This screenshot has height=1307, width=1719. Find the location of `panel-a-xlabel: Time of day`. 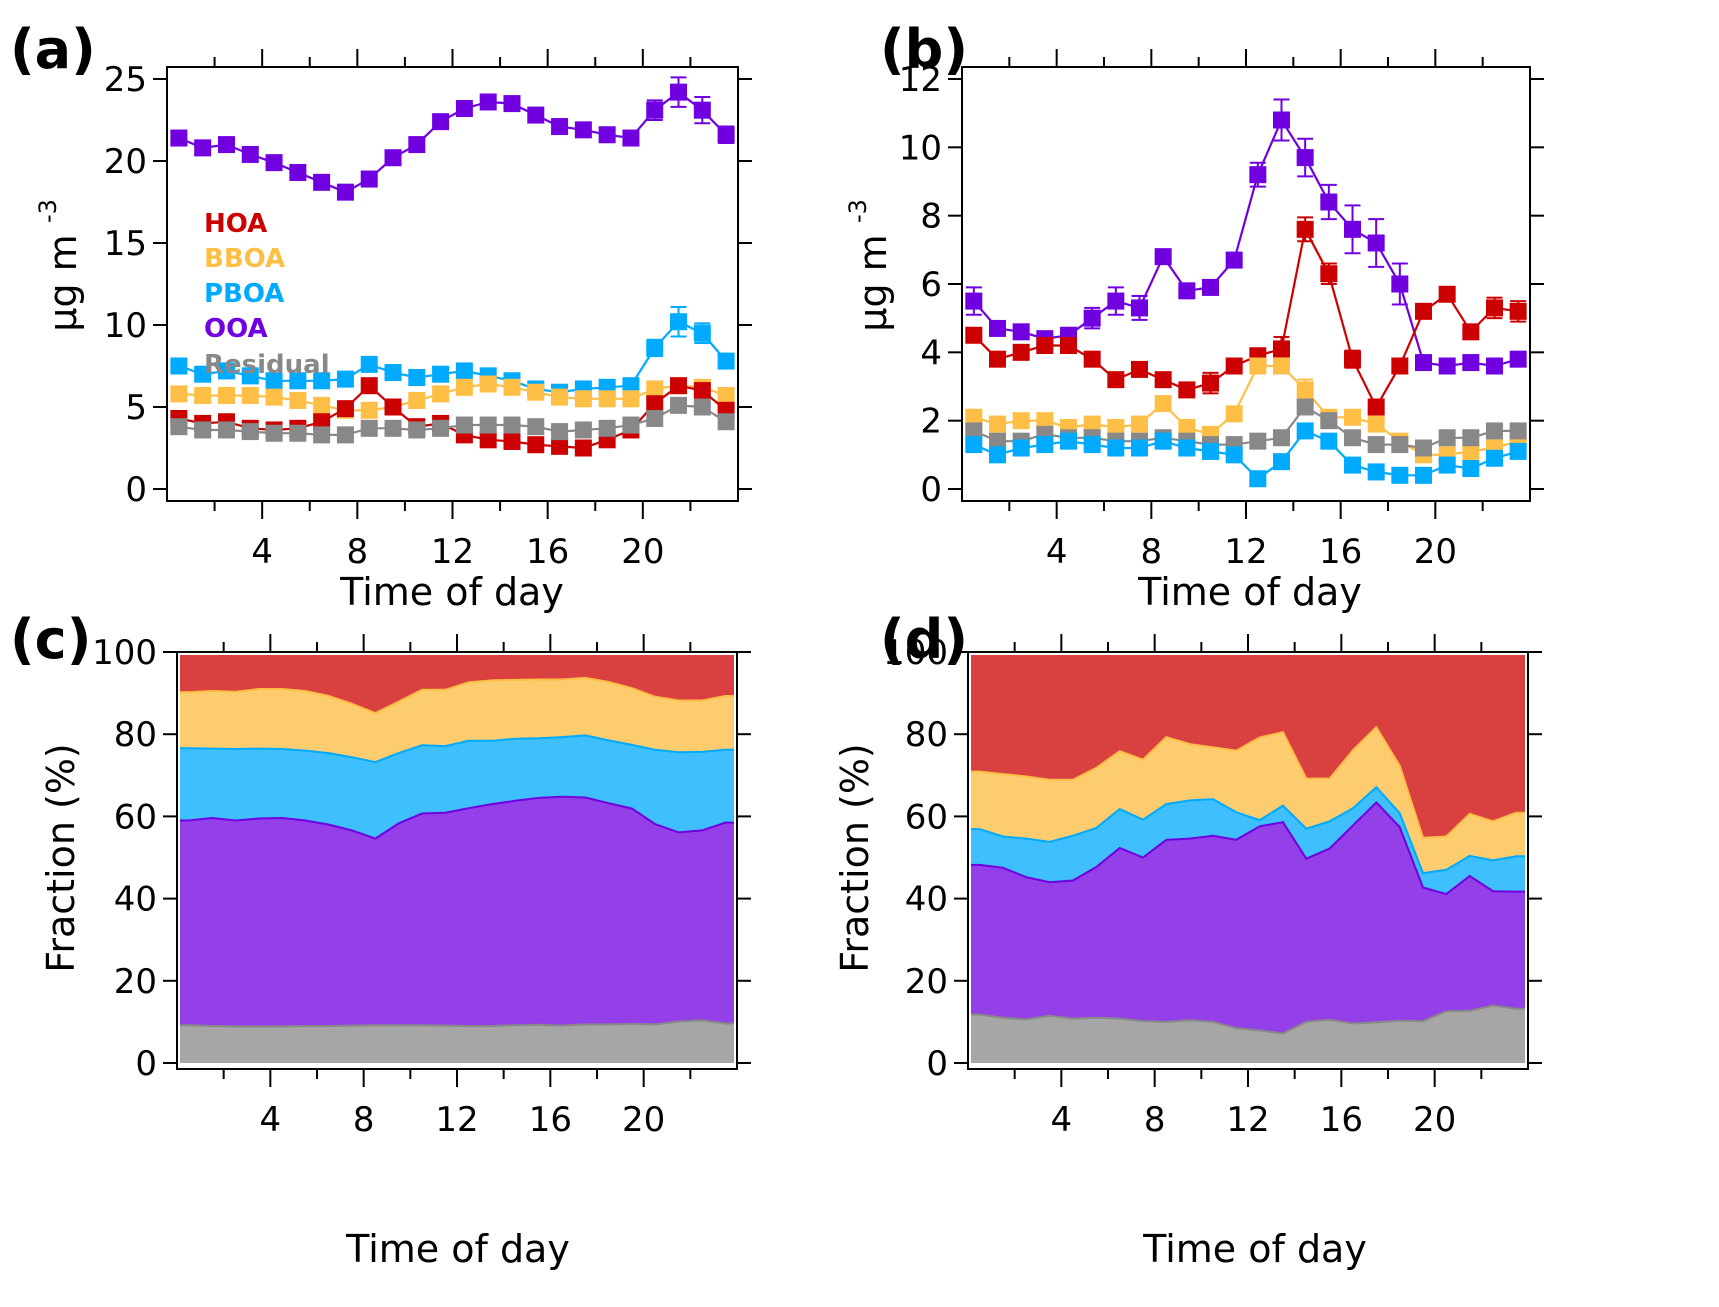

panel-a-xlabel: Time of day is located at coordinates (451, 592).